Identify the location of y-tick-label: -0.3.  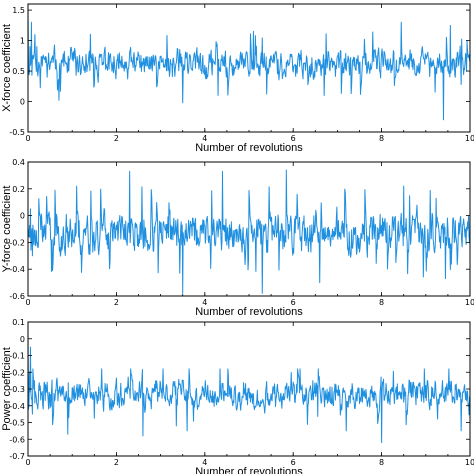
(17, 389).